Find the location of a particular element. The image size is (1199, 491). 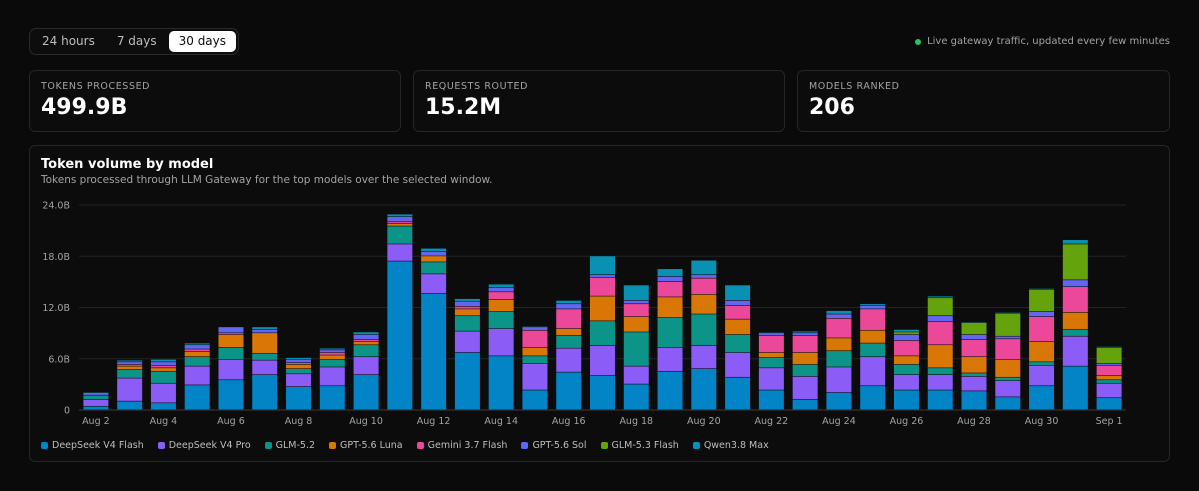

x-tick-label: Aug 30 is located at coordinates (1042, 421).